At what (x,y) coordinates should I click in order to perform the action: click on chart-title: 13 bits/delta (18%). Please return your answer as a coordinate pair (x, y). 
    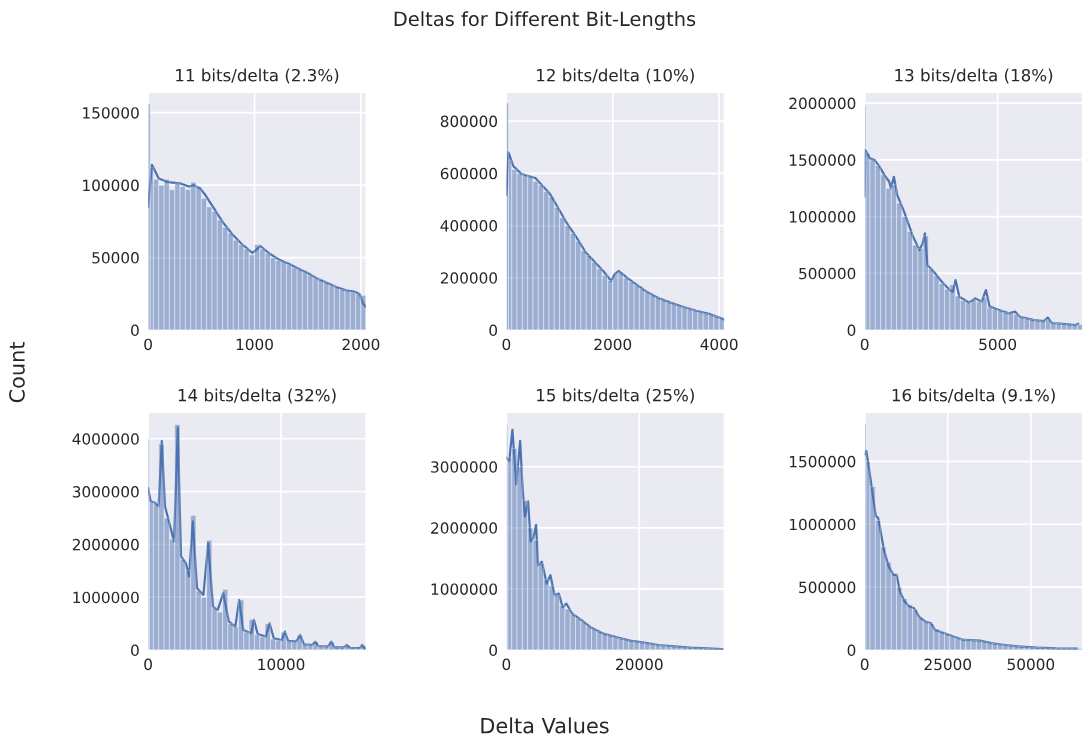
    Looking at the image, I should click on (974, 76).